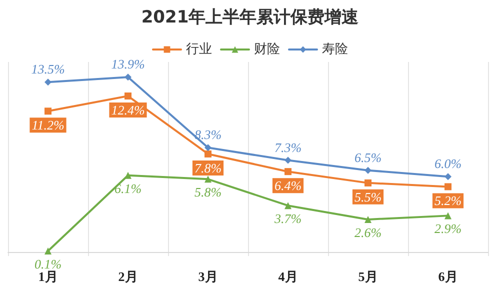  Describe the element at coordinates (287, 218) in the screenshot. I see `data-label: 3.7%` at that location.